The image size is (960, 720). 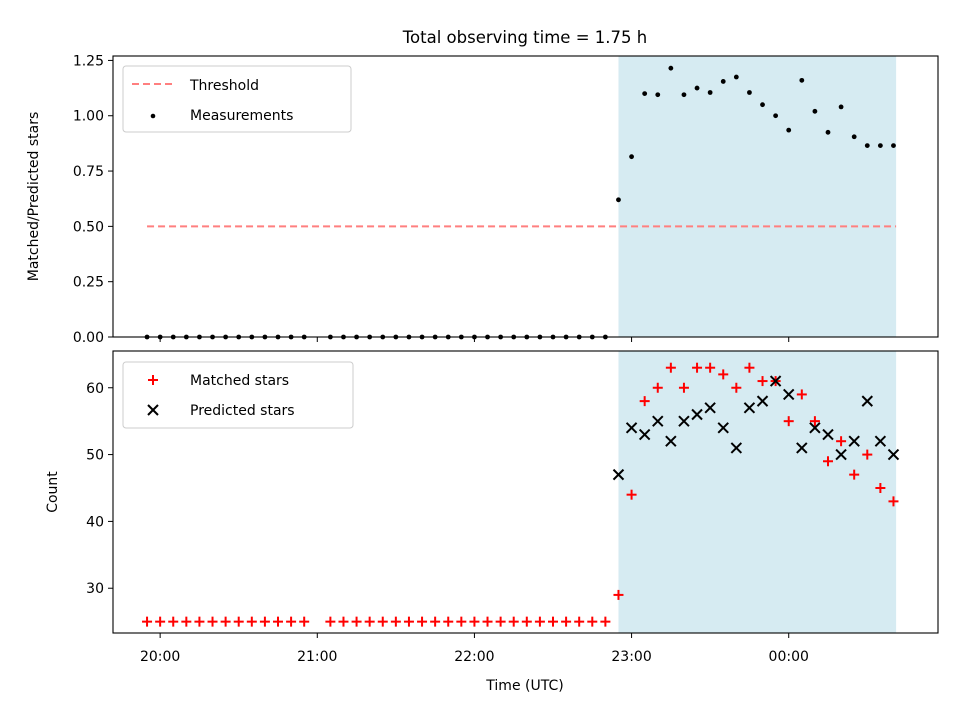 I want to click on bottom-y-tick-label: 40, so click(x=95, y=522).